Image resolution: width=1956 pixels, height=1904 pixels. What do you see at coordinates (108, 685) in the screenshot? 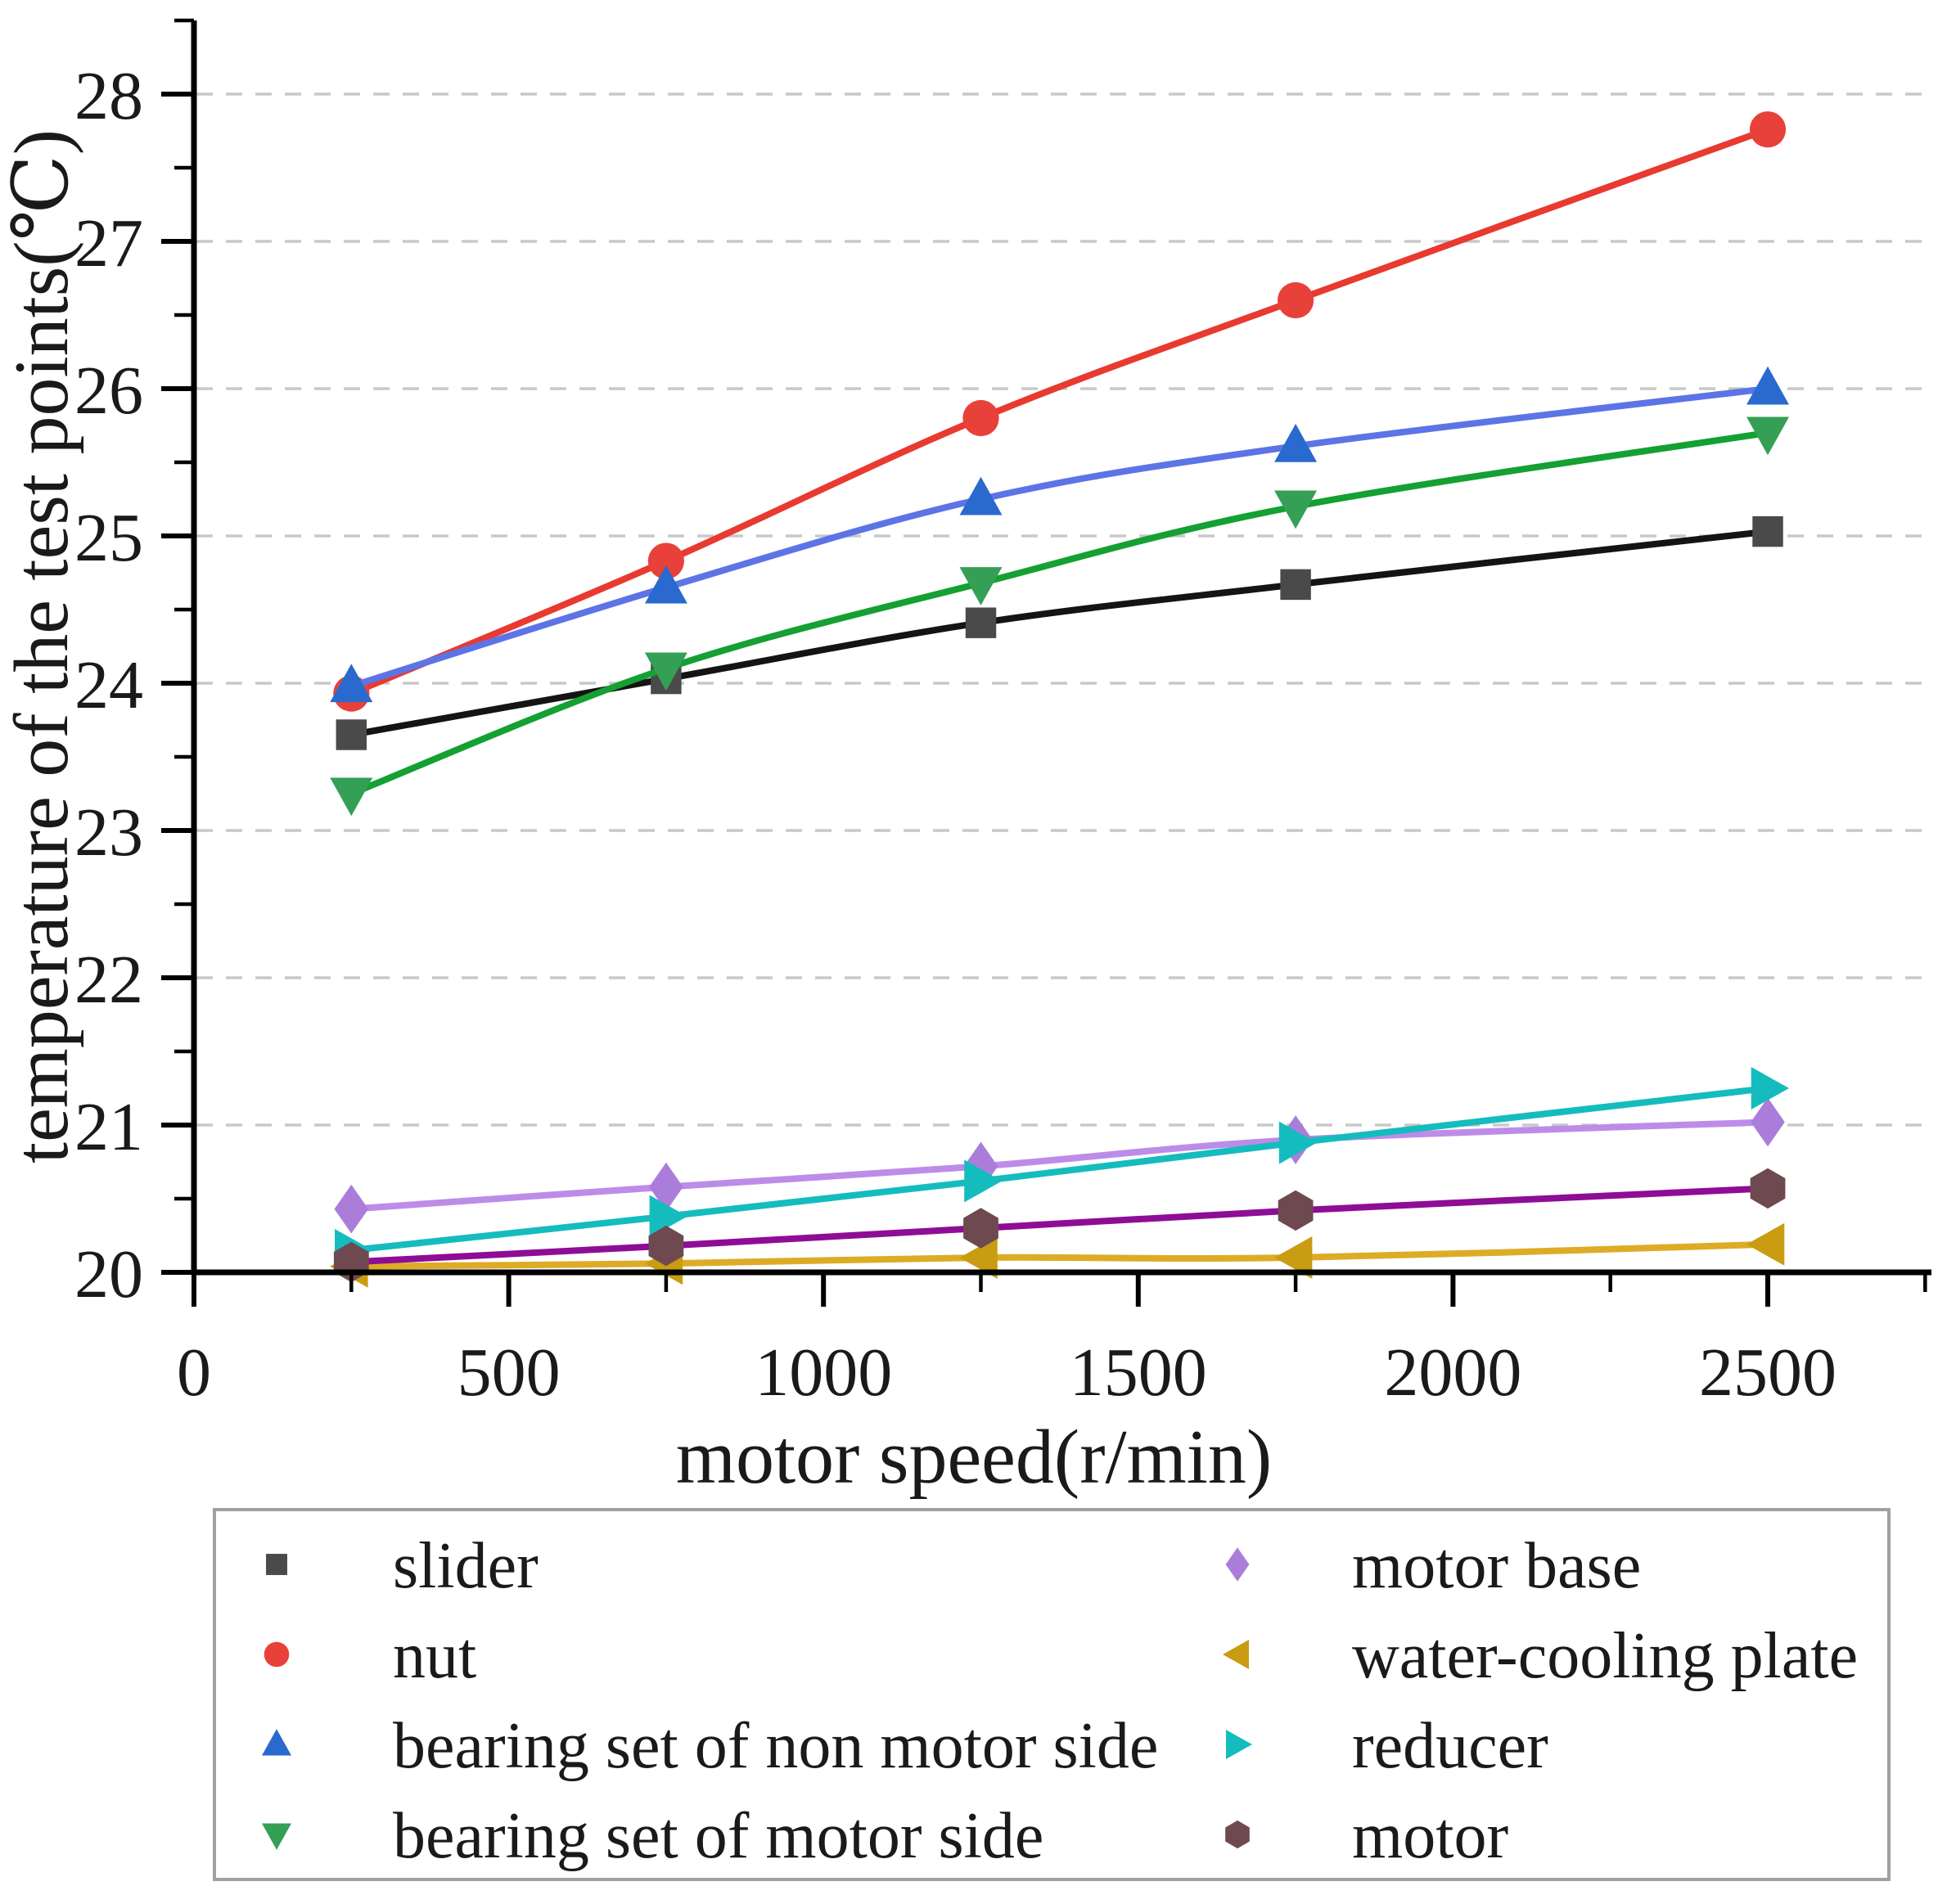
I see `y-tick-label-24: 24` at bounding box center [108, 685].